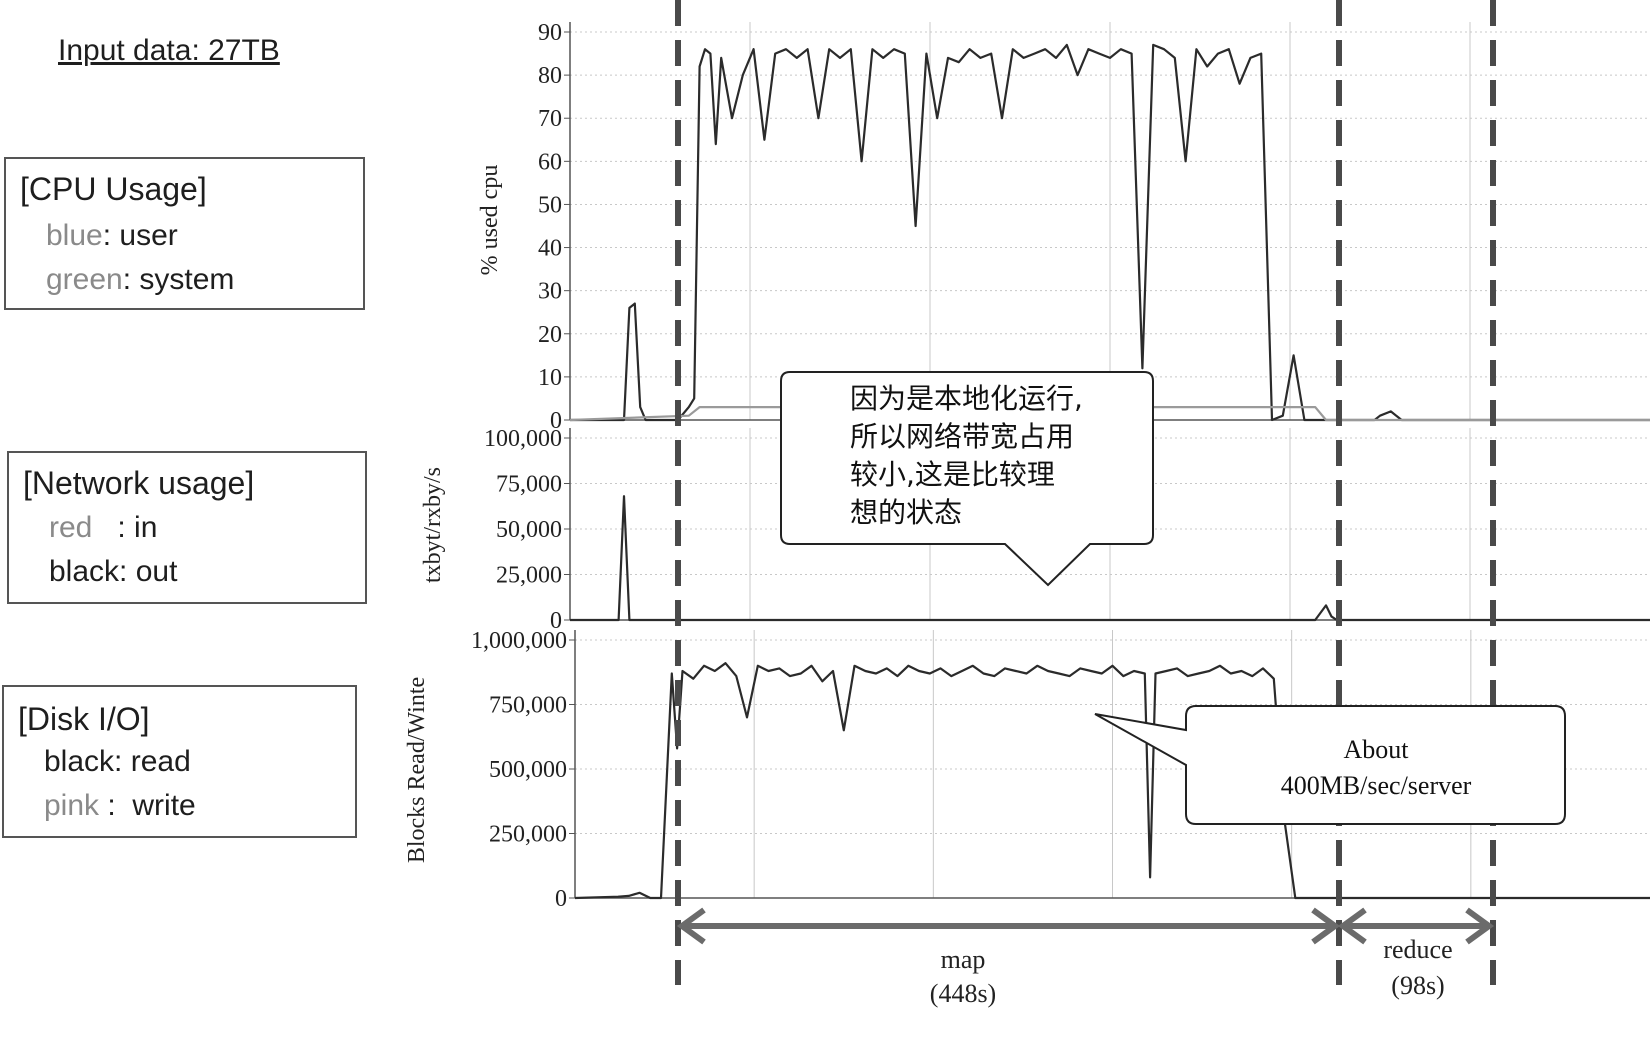  I want to click on y-tick-label: 50, so click(550, 205).